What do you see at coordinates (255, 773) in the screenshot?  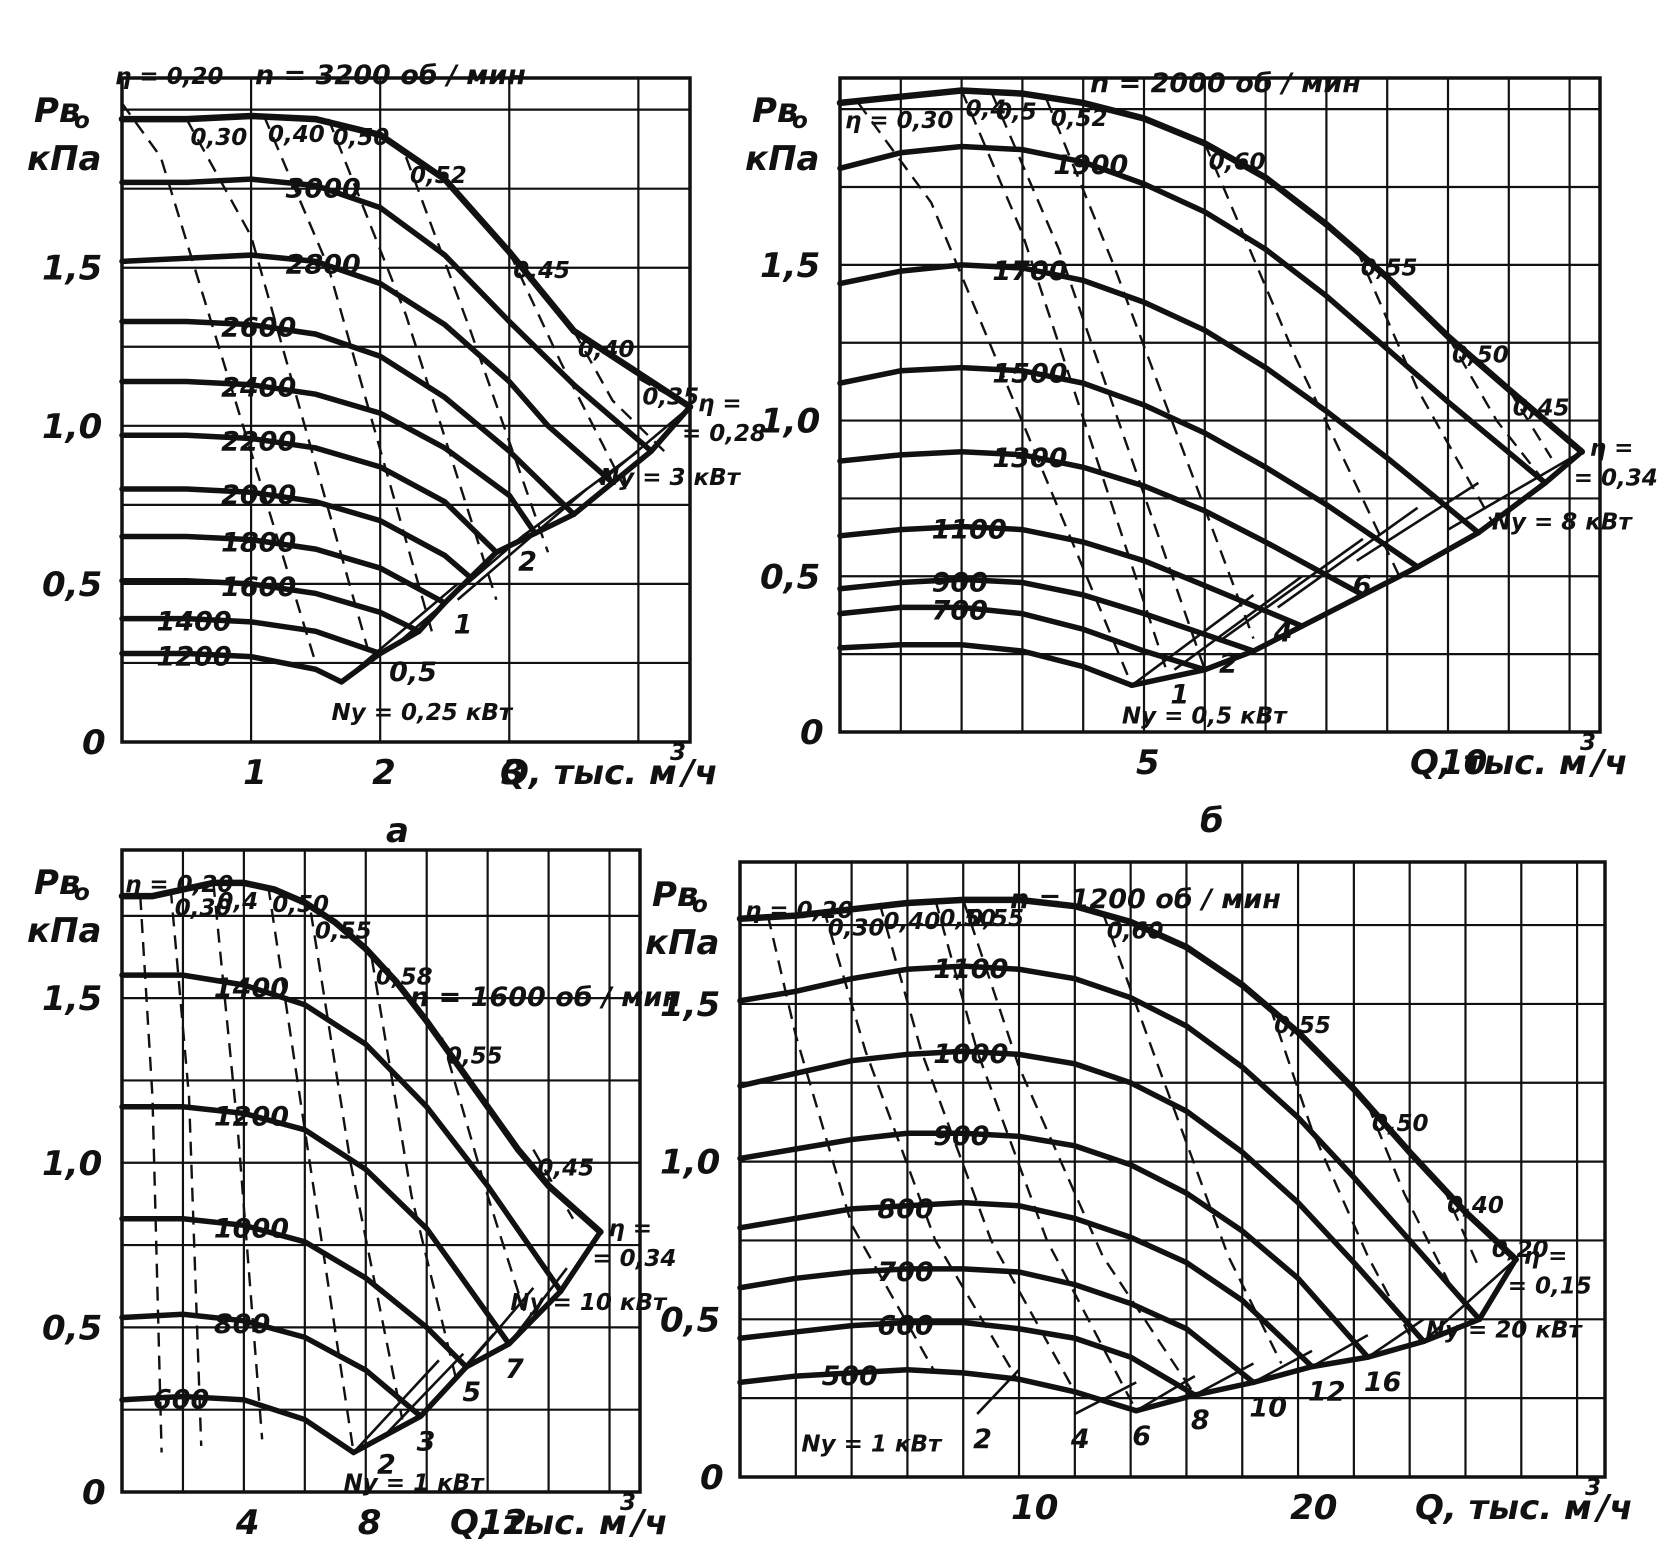 I see `x-tick-label: 1` at bounding box center [255, 773].